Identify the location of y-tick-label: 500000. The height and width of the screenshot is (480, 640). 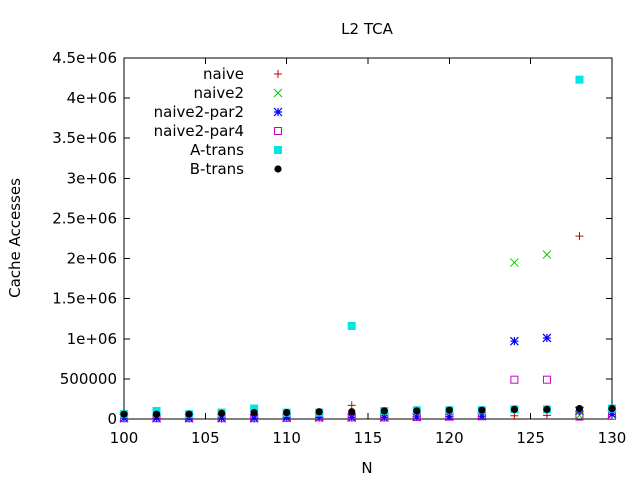
(88, 379).